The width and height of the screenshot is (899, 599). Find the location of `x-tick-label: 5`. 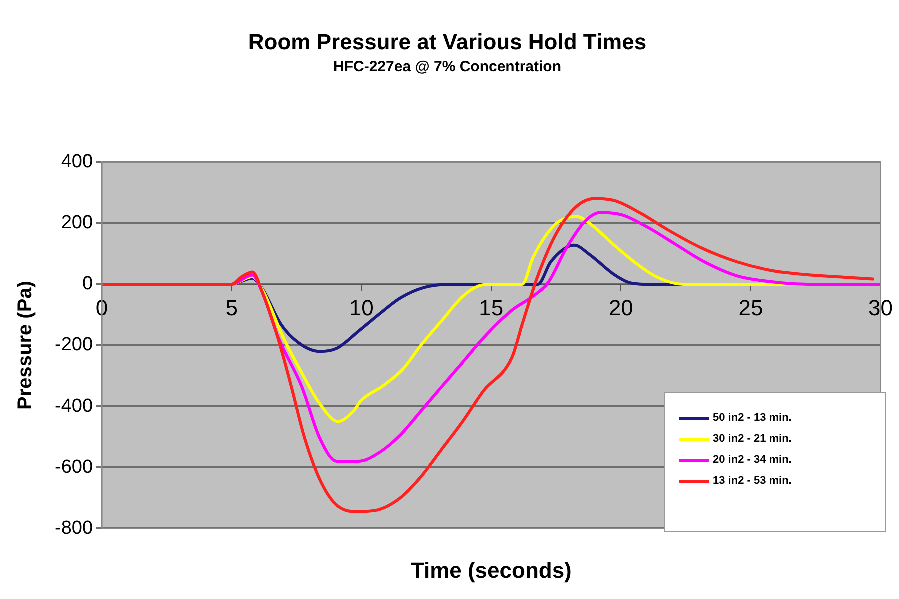

x-tick-label: 5 is located at coordinates (232, 308).